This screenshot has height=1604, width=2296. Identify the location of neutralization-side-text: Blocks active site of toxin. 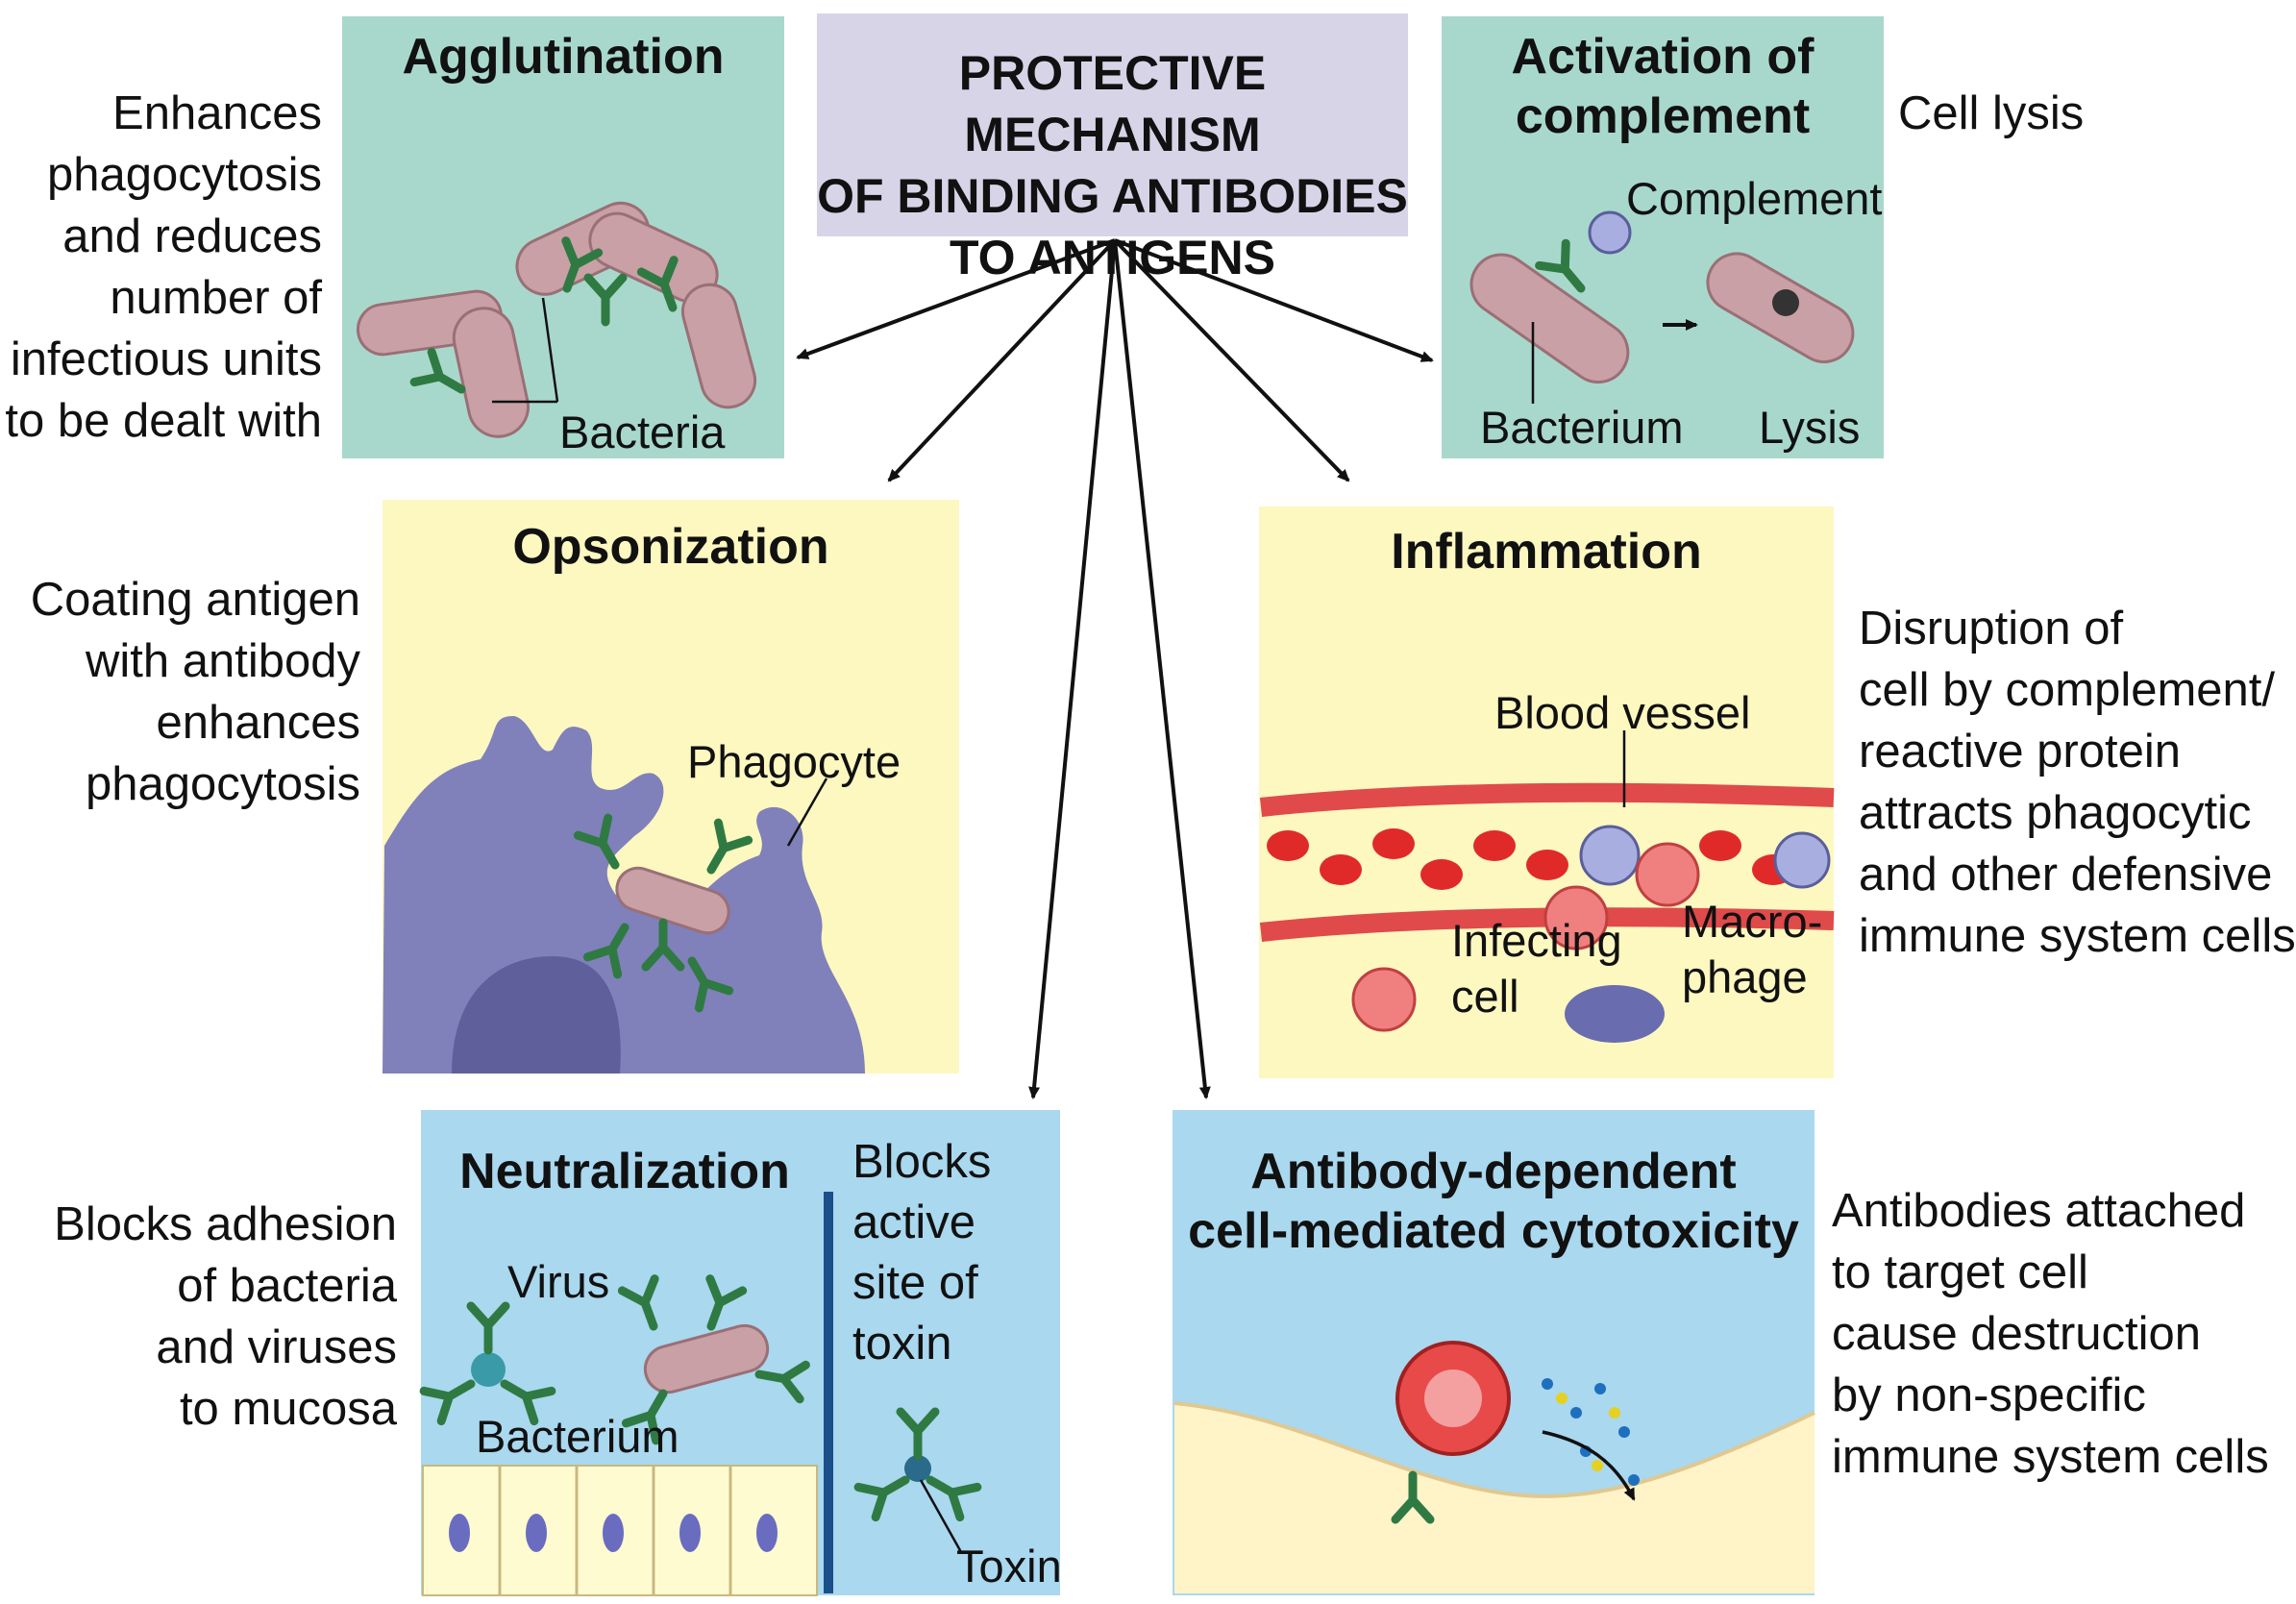
(922, 1253).